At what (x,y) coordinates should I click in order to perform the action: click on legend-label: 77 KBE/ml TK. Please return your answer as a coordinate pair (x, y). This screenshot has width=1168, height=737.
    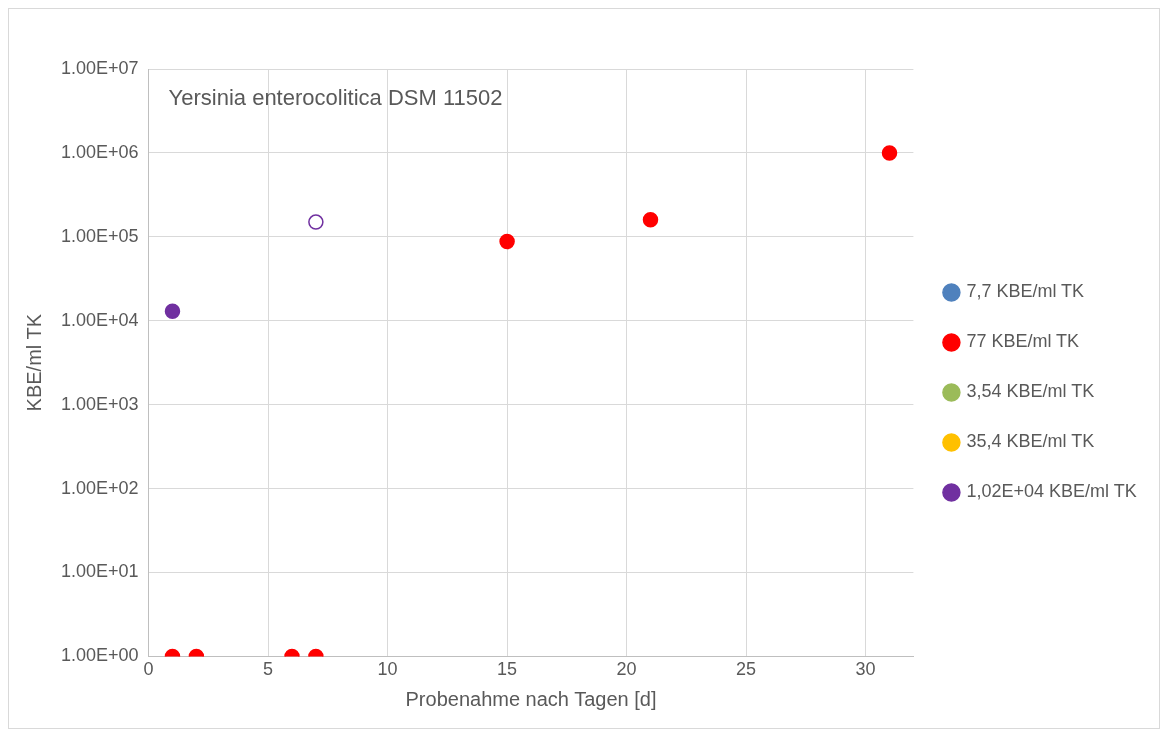
    Looking at the image, I should click on (1023, 341).